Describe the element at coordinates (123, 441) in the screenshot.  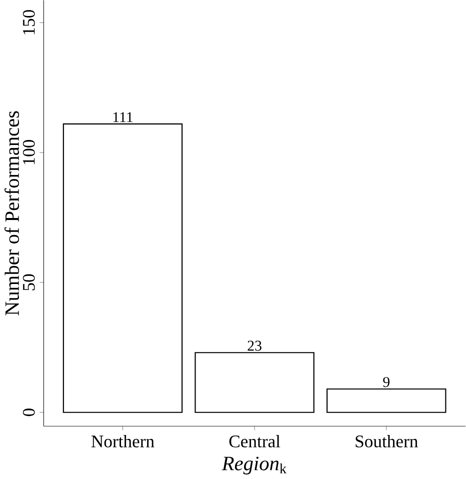
I see `x-tick-label: Northern` at that location.